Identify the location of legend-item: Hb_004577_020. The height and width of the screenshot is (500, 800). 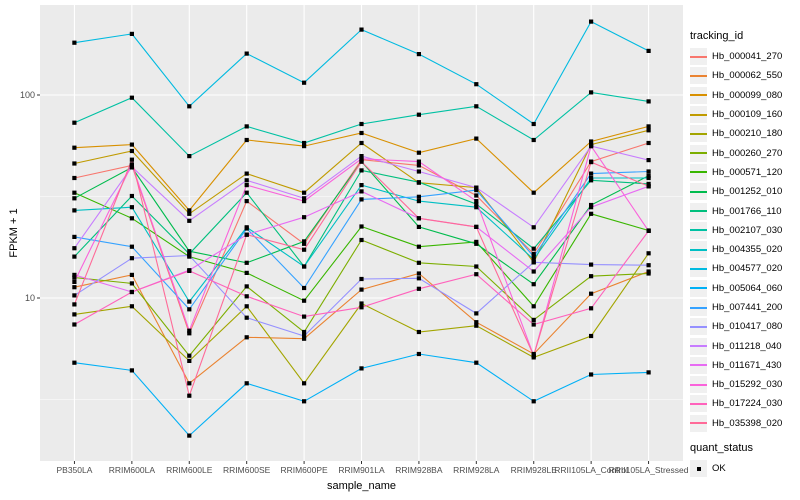
(744, 268).